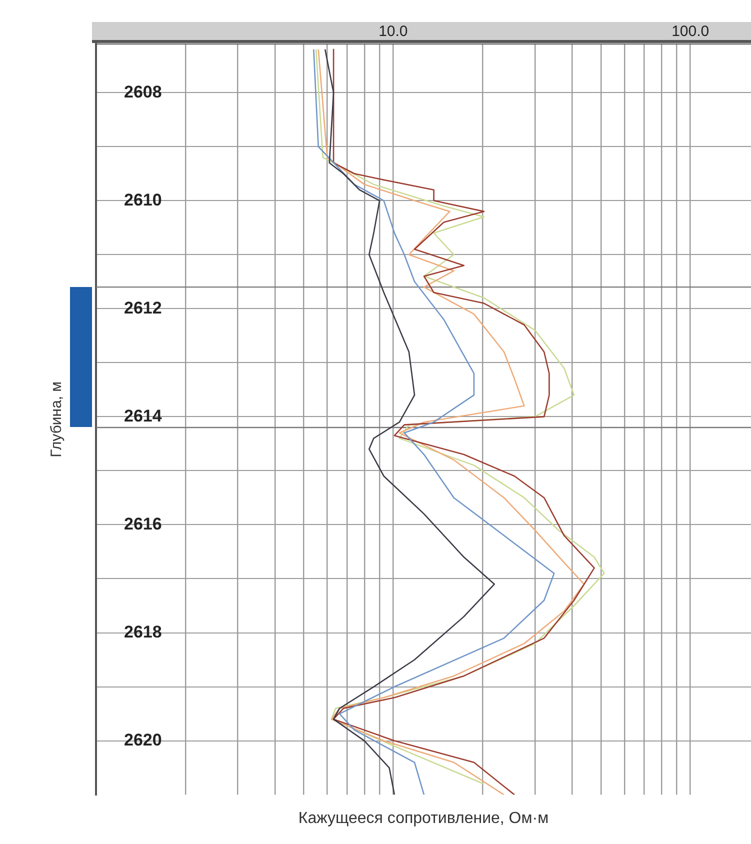 The image size is (751, 844). What do you see at coordinates (143, 632) in the screenshot?
I see `y-tick-label: 2618` at bounding box center [143, 632].